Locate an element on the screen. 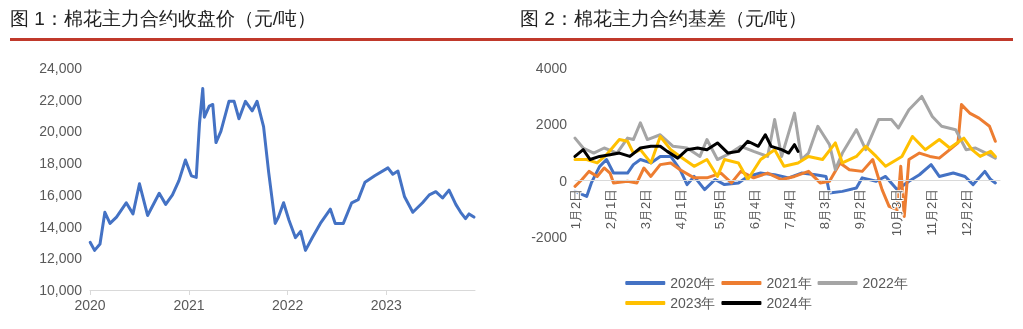 Image resolution: width=1023 pixels, height=329 pixels. x-tick-label: 1月2日 is located at coordinates (575, 209).